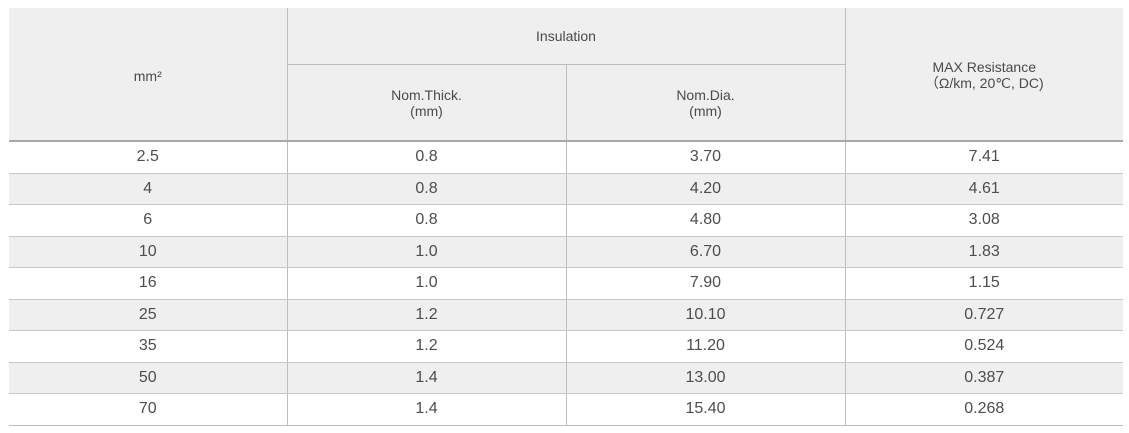 This screenshot has width=1129, height=433. Describe the element at coordinates (148, 283) in the screenshot. I see `cell-size: 16` at that location.